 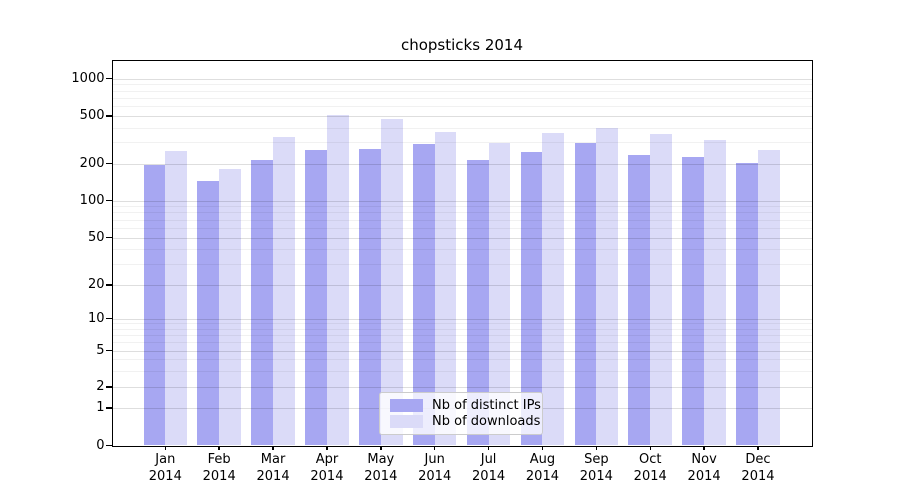 What do you see at coordinates (650, 468) in the screenshot?
I see `x-tick-label-oct: Oct 2014` at bounding box center [650, 468].